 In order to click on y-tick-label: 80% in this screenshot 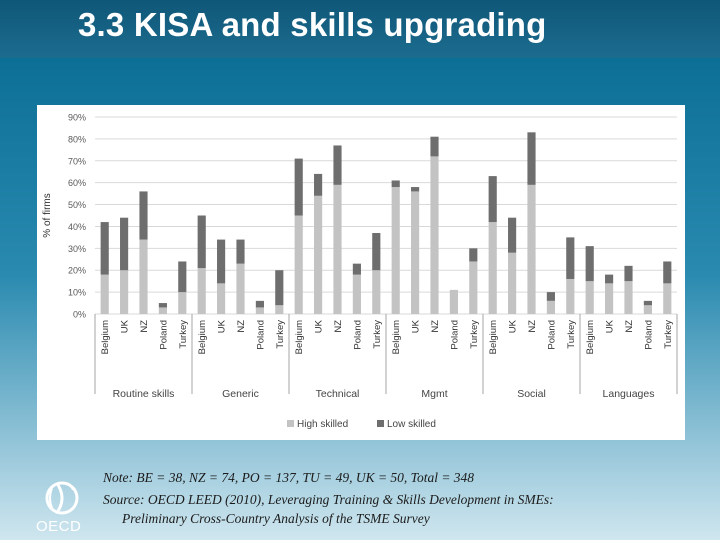, I will do `click(77, 139)`.